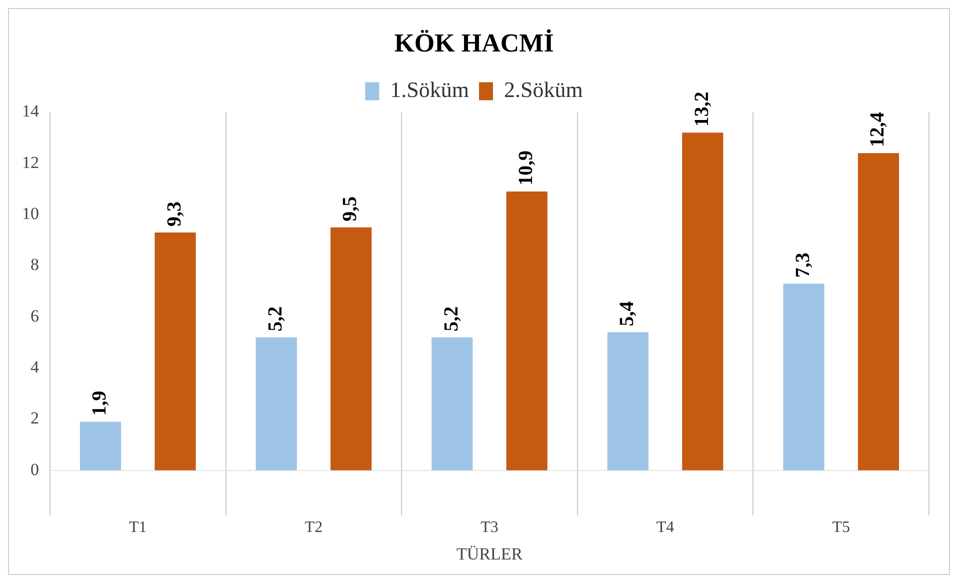 The height and width of the screenshot is (581, 958). What do you see at coordinates (877, 130) in the screenshot?
I see `data-label: 12,4` at bounding box center [877, 130].